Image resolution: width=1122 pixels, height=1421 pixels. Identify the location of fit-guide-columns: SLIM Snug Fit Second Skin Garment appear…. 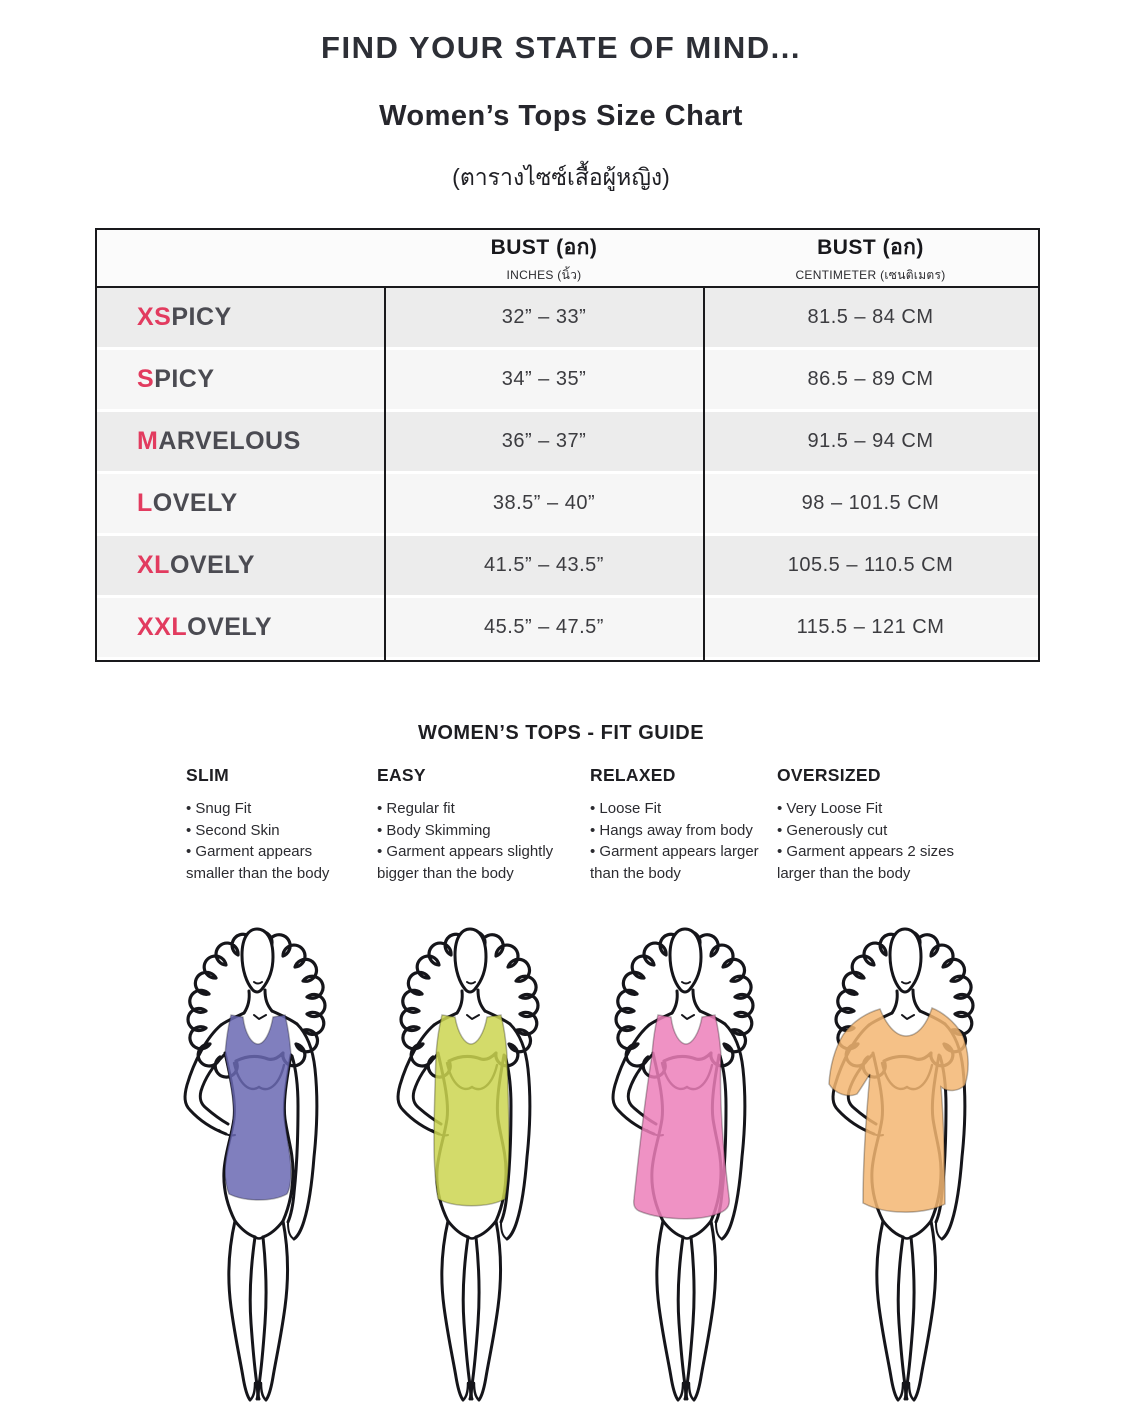
(586, 824).